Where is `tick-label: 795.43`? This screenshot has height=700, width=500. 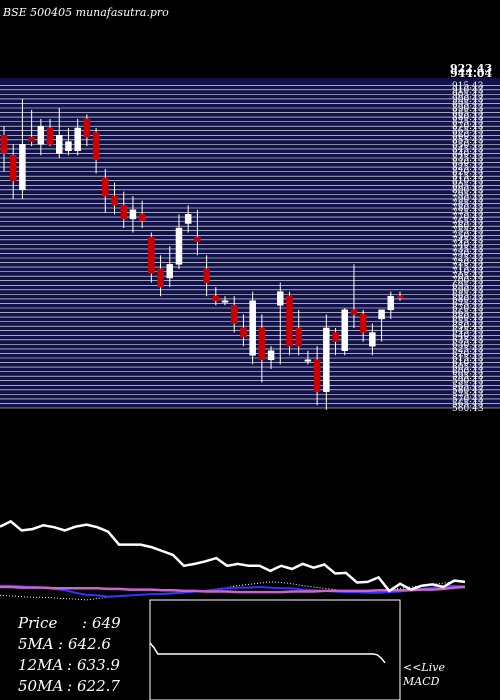 tick-label: 795.43 is located at coordinates (468, 195).